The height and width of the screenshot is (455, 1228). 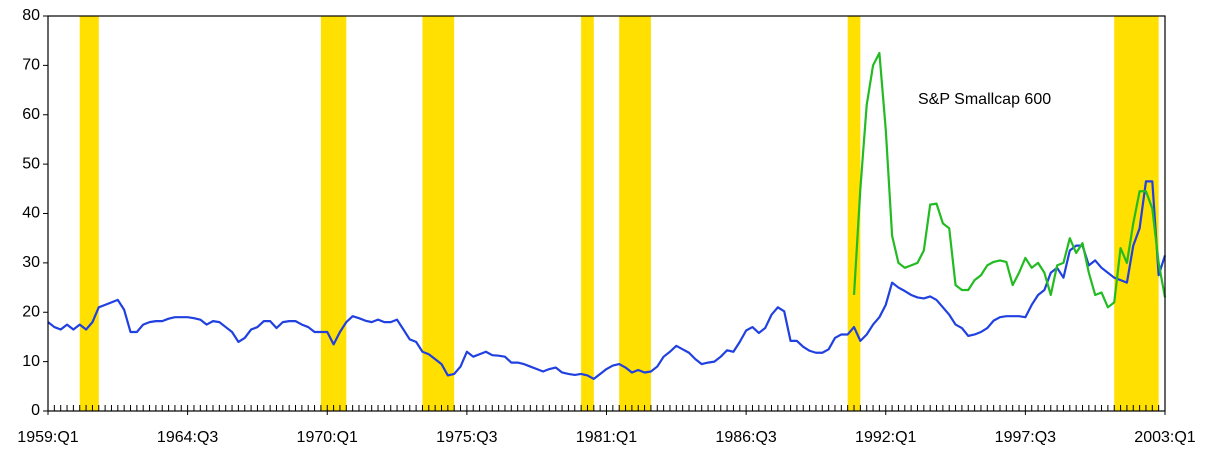 I want to click on y-tick-label: 70, so click(x=31, y=65).